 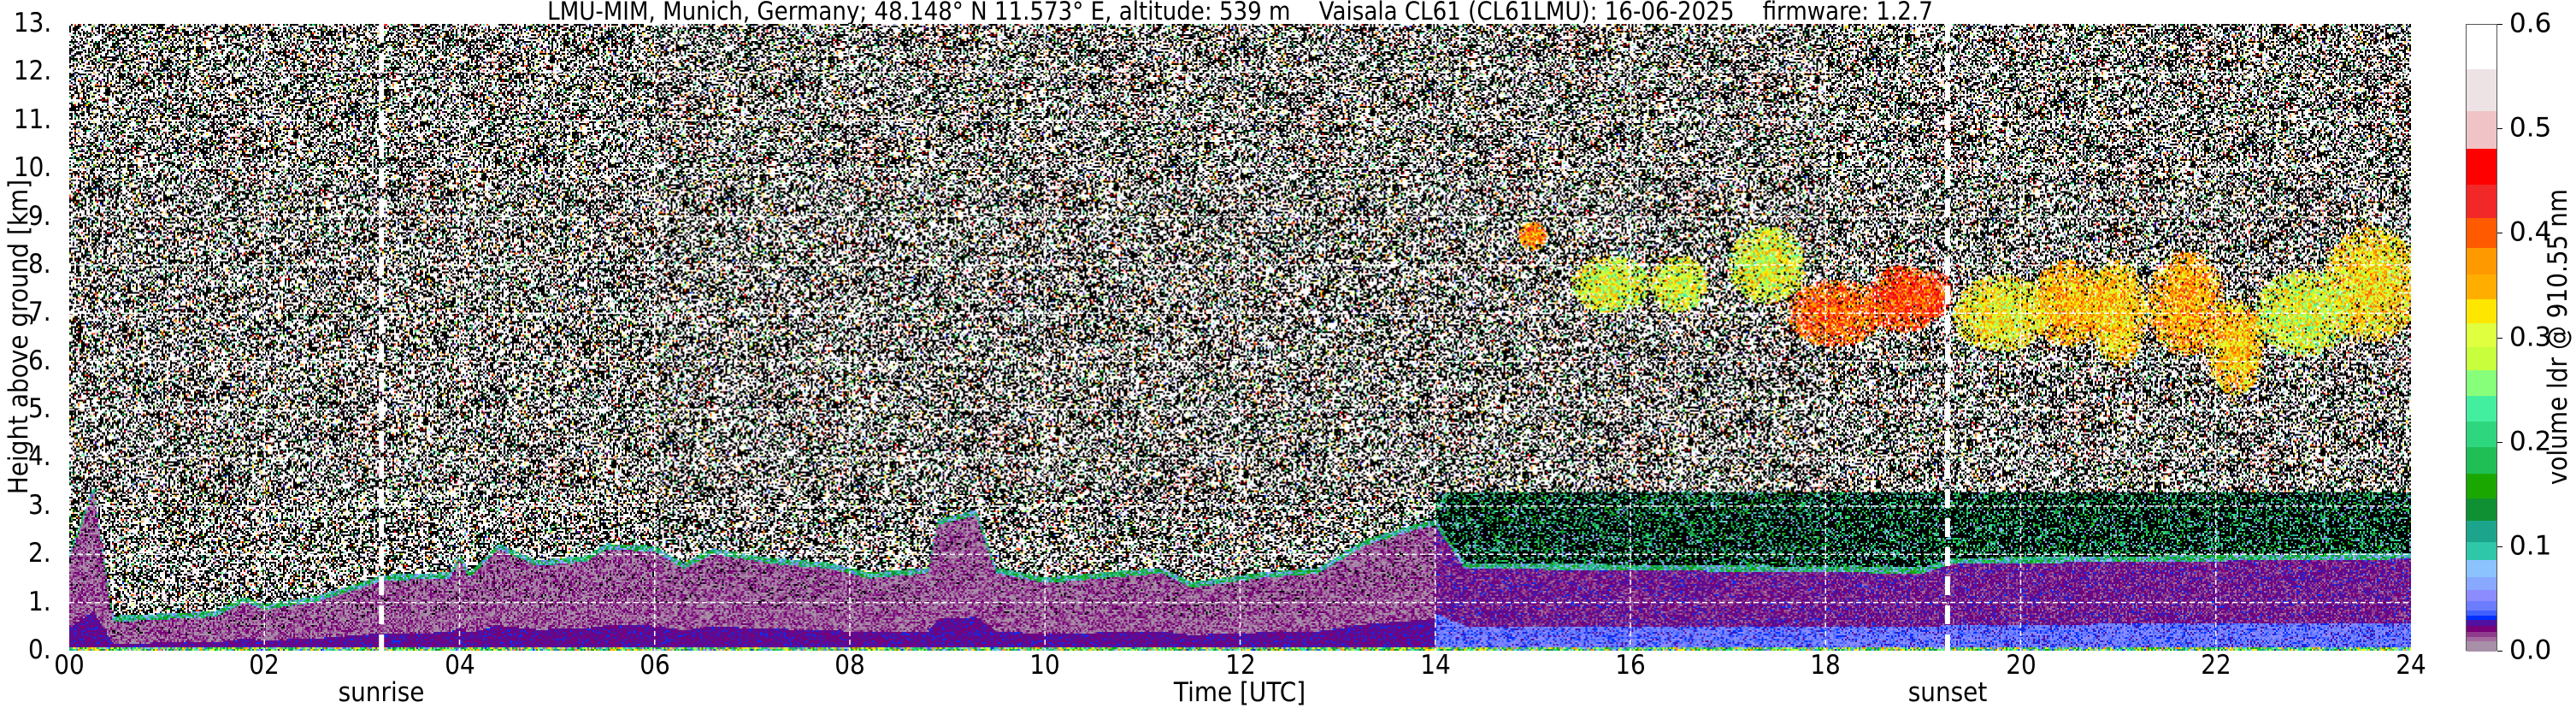 I want to click on x-tick-label: 06, so click(x=654, y=665).